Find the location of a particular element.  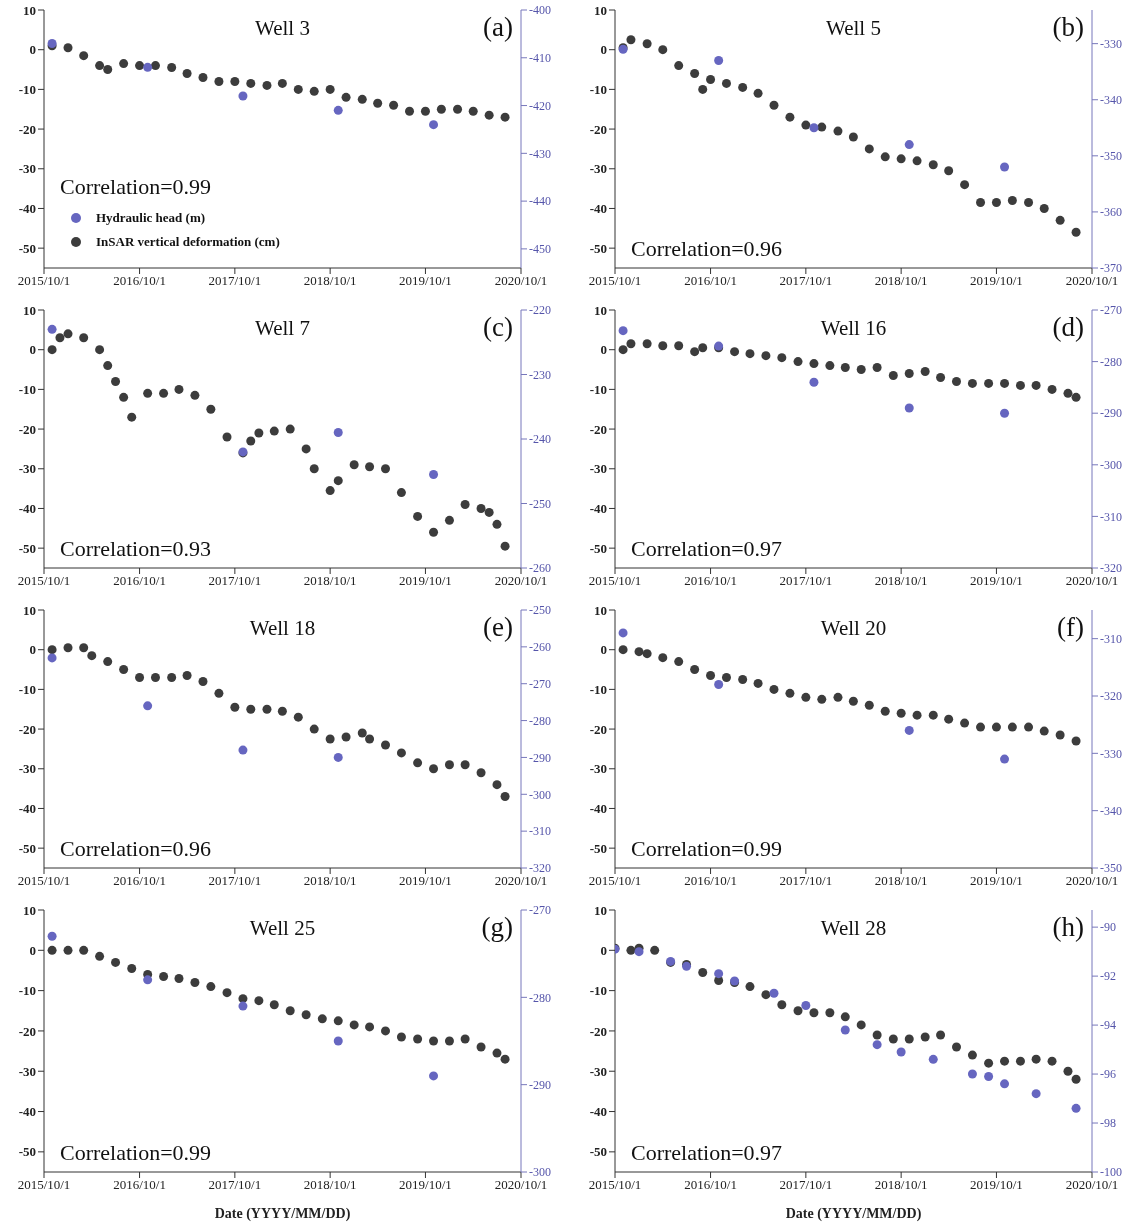

chart-title: Well 5 is located at coordinates (853, 28).